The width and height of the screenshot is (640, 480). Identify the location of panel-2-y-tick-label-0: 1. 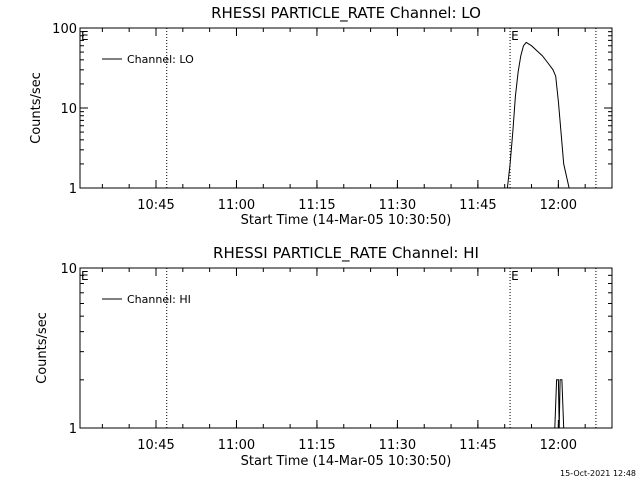
(73, 429).